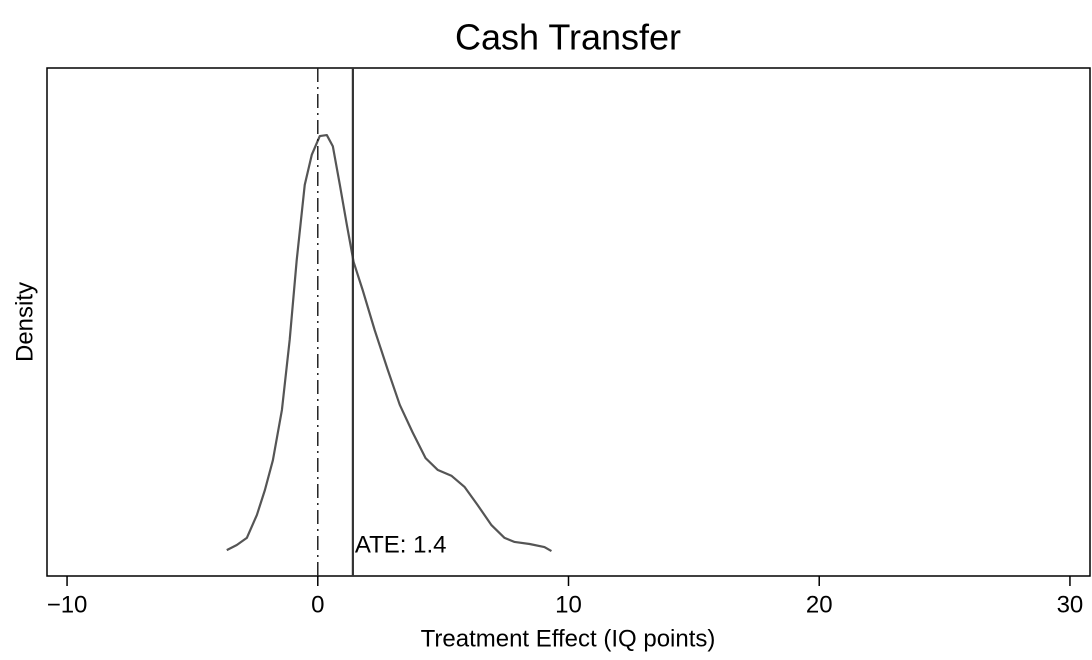 The height and width of the screenshot is (660, 1092). What do you see at coordinates (401, 544) in the screenshot?
I see `annotation: ATE: 1.4` at bounding box center [401, 544].